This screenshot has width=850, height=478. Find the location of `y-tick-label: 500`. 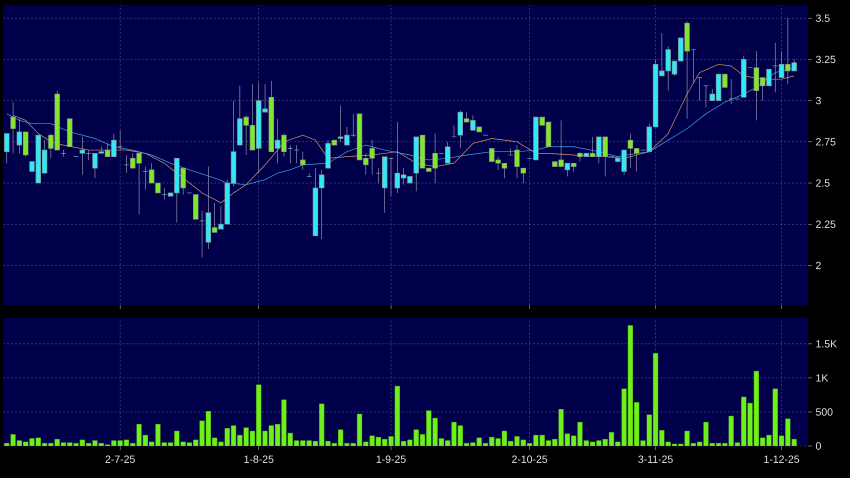

y-tick-label: 500 is located at coordinates (824, 412).